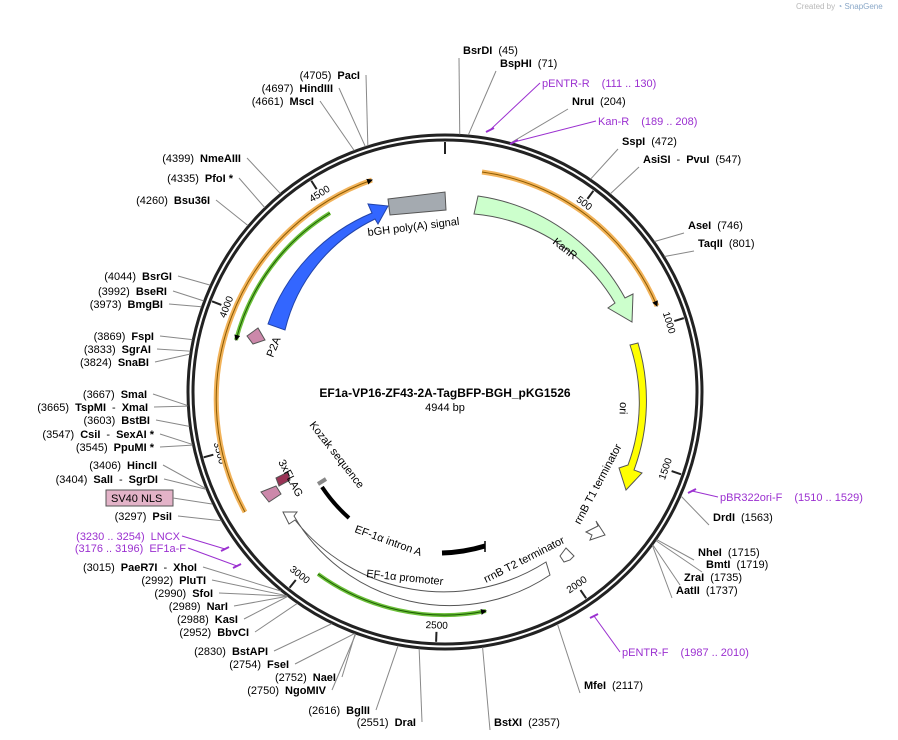 The height and width of the screenshot is (740, 898). What do you see at coordinates (710, 244) in the screenshot?
I see `site-name: TaqII` at bounding box center [710, 244].